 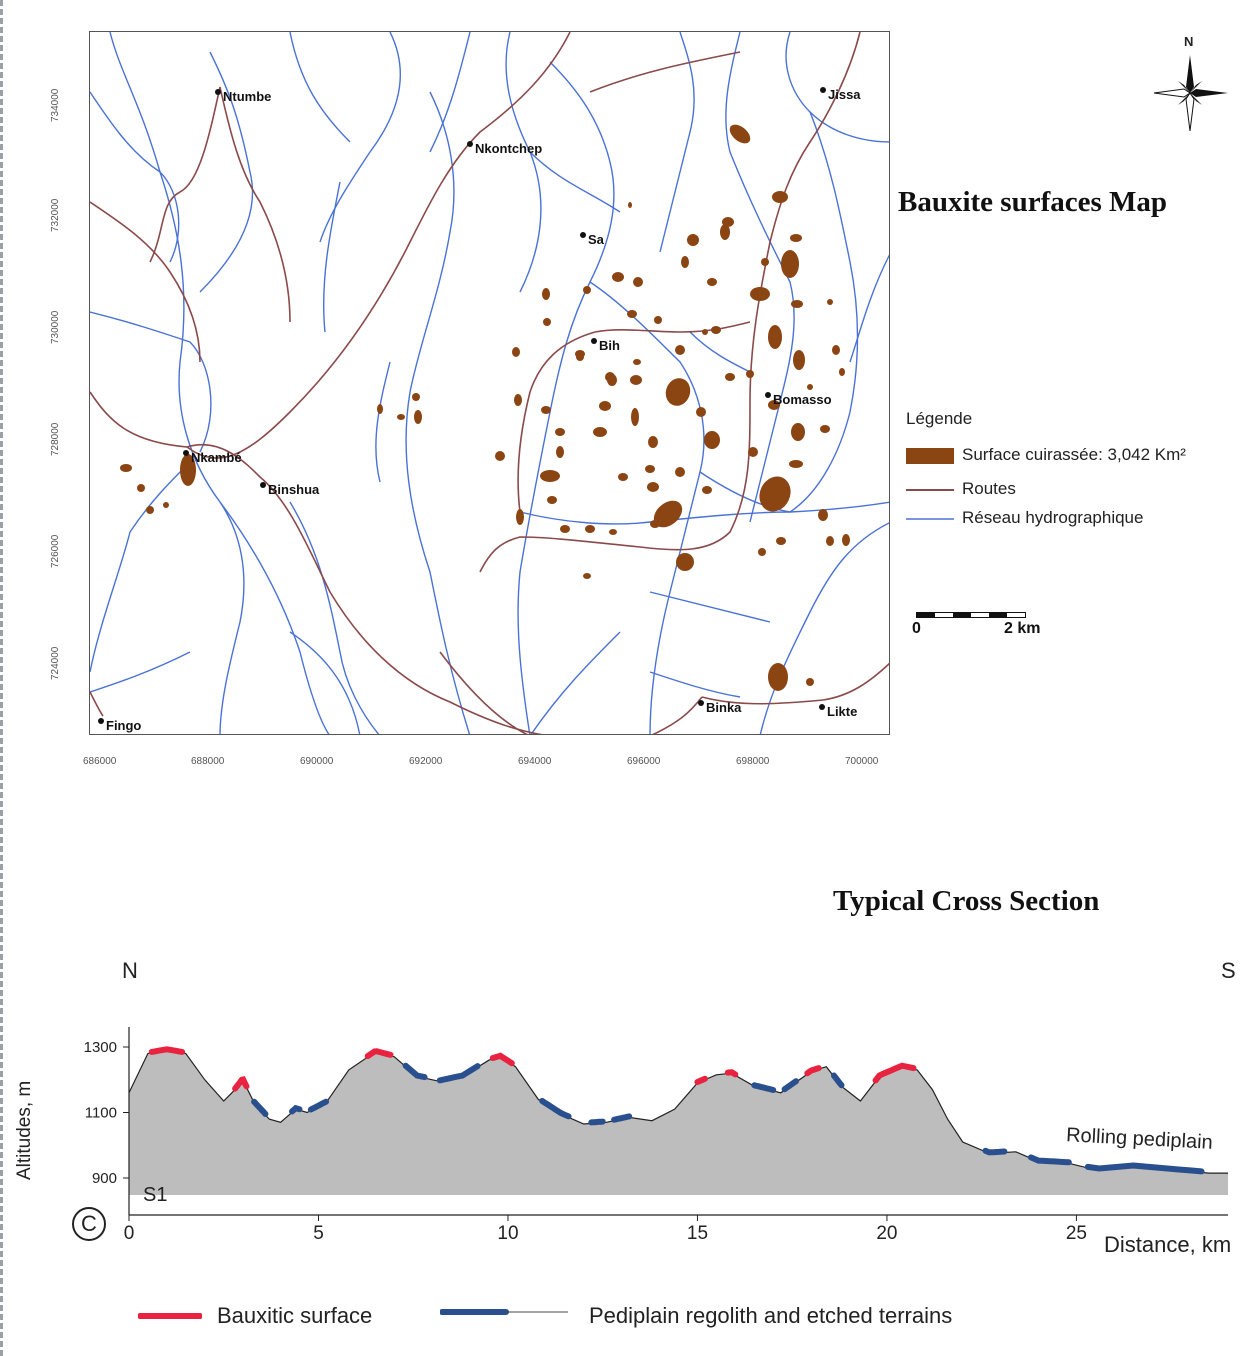 What do you see at coordinates (317, 761) in the screenshot?
I see `x-tick-label: 690000` at bounding box center [317, 761].